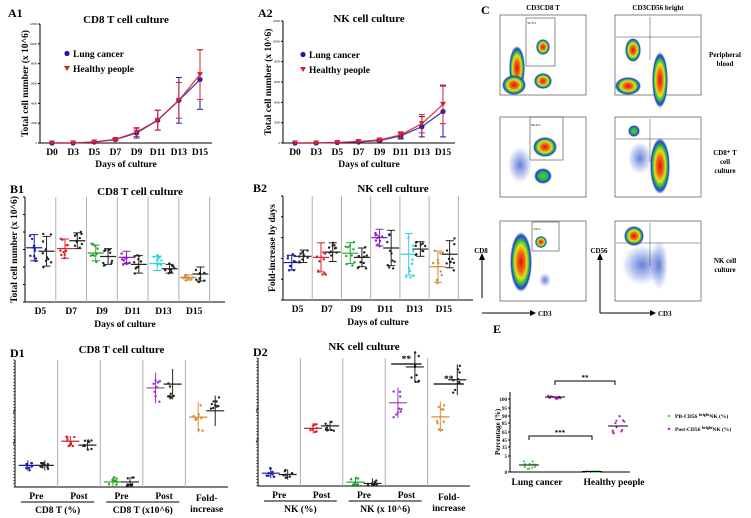 This screenshot has height=518, width=751. I want to click on x-tick-label: Fold-, so click(207, 499).